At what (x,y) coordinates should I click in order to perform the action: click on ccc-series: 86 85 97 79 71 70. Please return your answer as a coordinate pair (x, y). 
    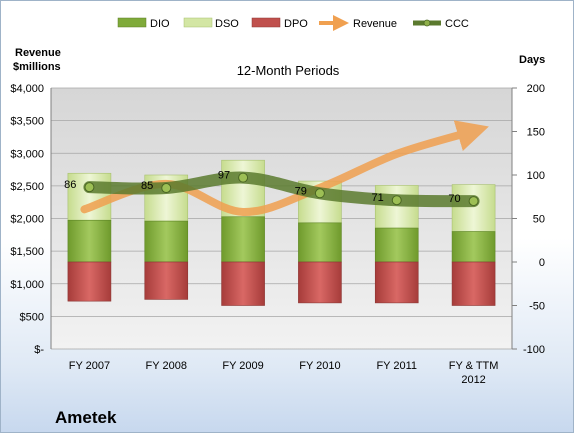
    Looking at the image, I should click on (272, 189).